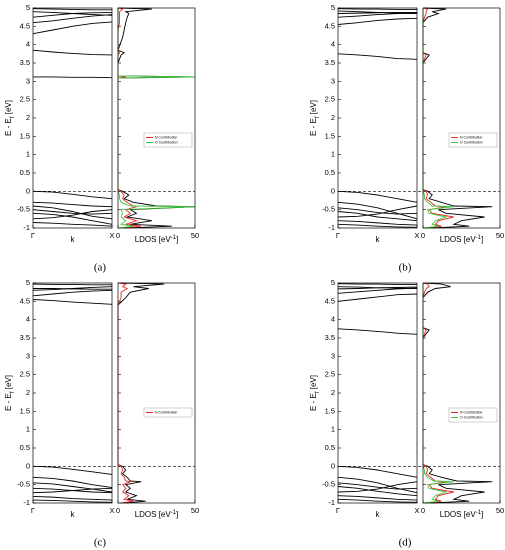  I want to click on panel-label: (b), so click(405, 268).